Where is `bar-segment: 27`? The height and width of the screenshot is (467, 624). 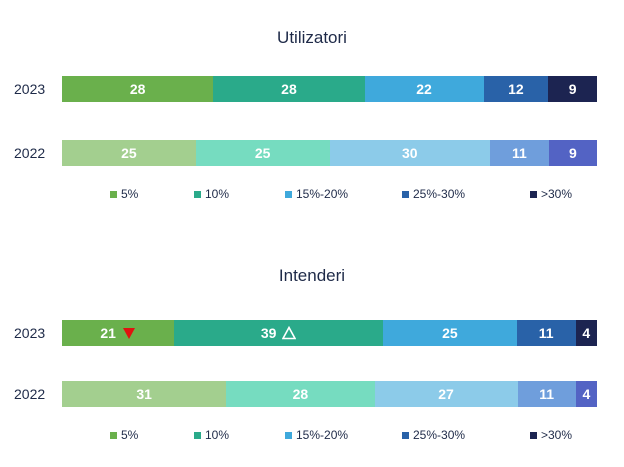
bar-segment: 27 is located at coordinates (446, 394).